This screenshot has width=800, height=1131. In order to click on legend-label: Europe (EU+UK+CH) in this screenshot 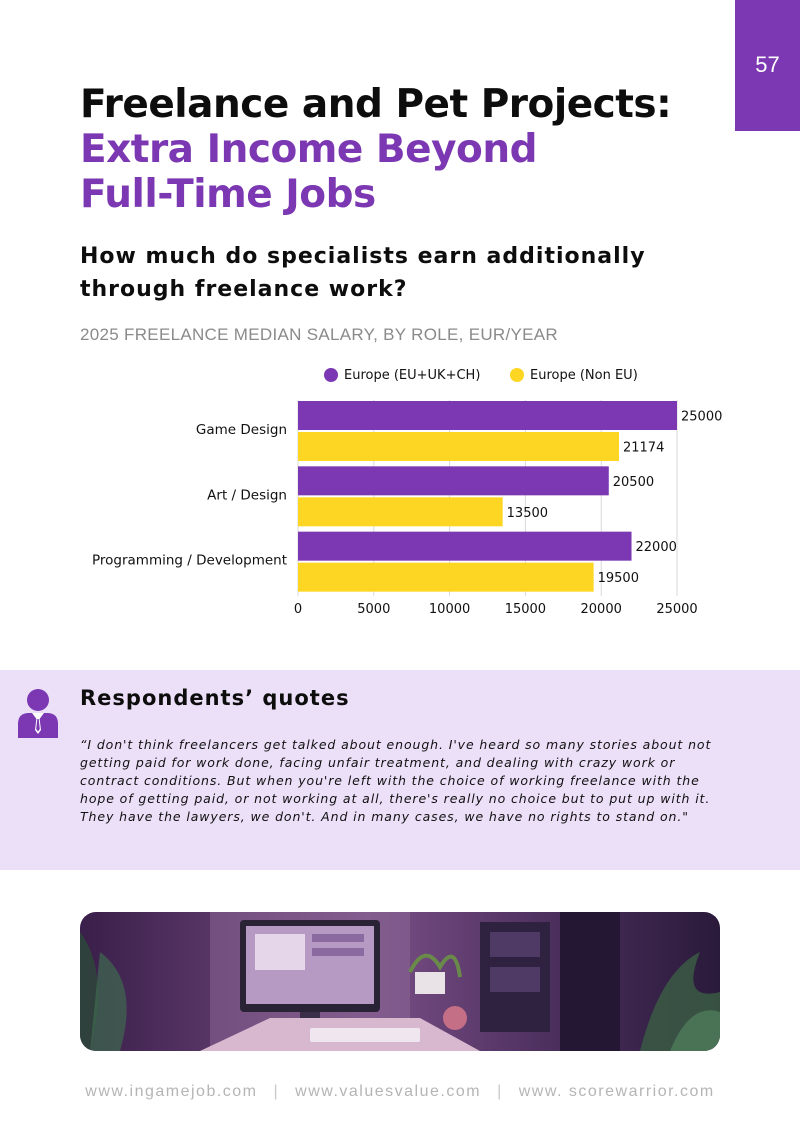, I will do `click(412, 375)`.